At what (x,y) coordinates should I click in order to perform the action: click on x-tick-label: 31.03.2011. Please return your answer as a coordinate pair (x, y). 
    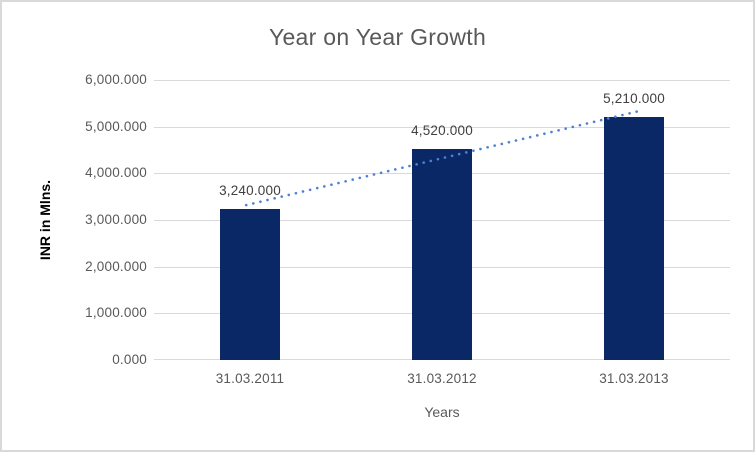
    Looking at the image, I should click on (250, 378).